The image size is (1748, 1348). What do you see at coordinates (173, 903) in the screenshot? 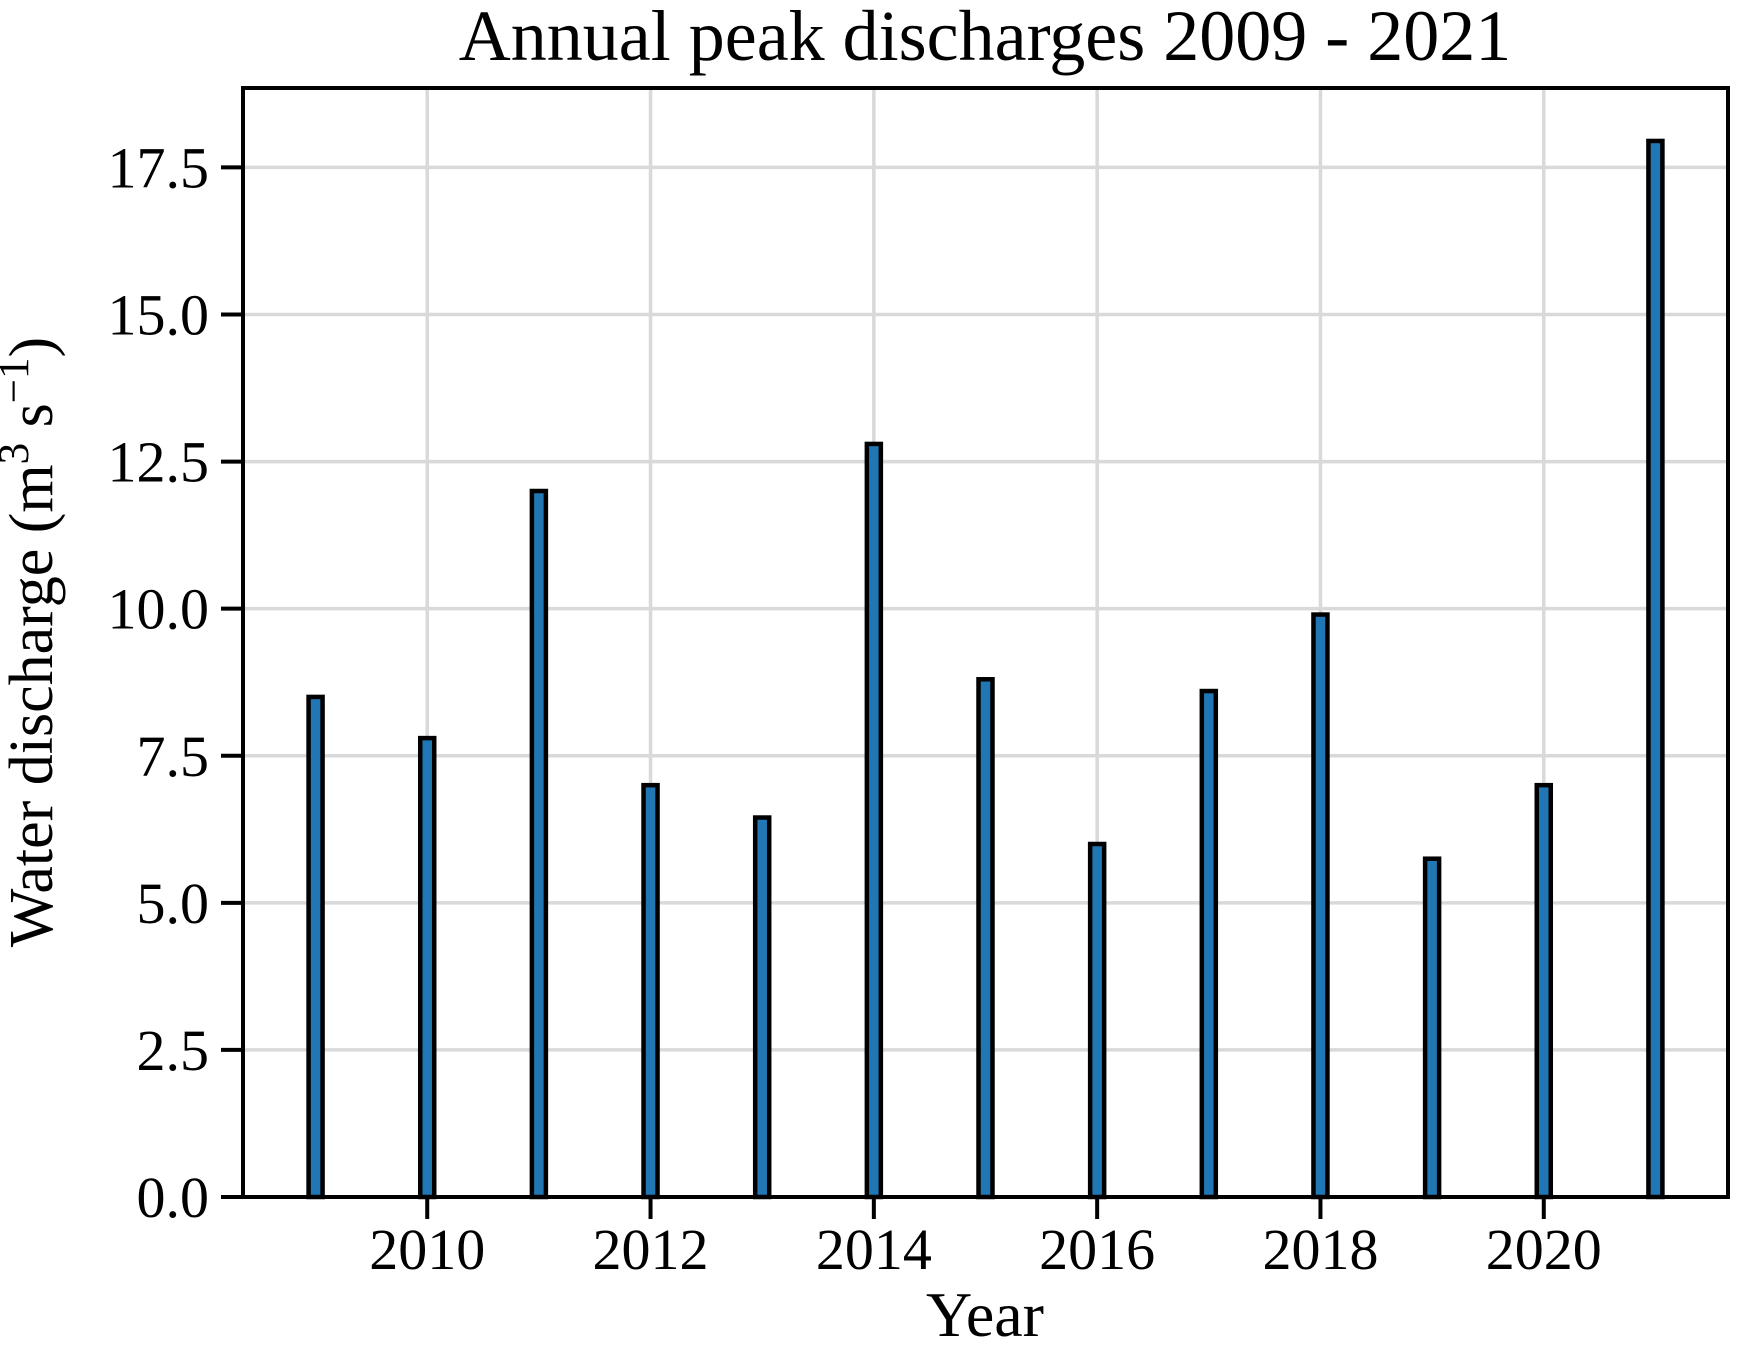
I see `y-tick-label: 5.0` at bounding box center [173, 903].